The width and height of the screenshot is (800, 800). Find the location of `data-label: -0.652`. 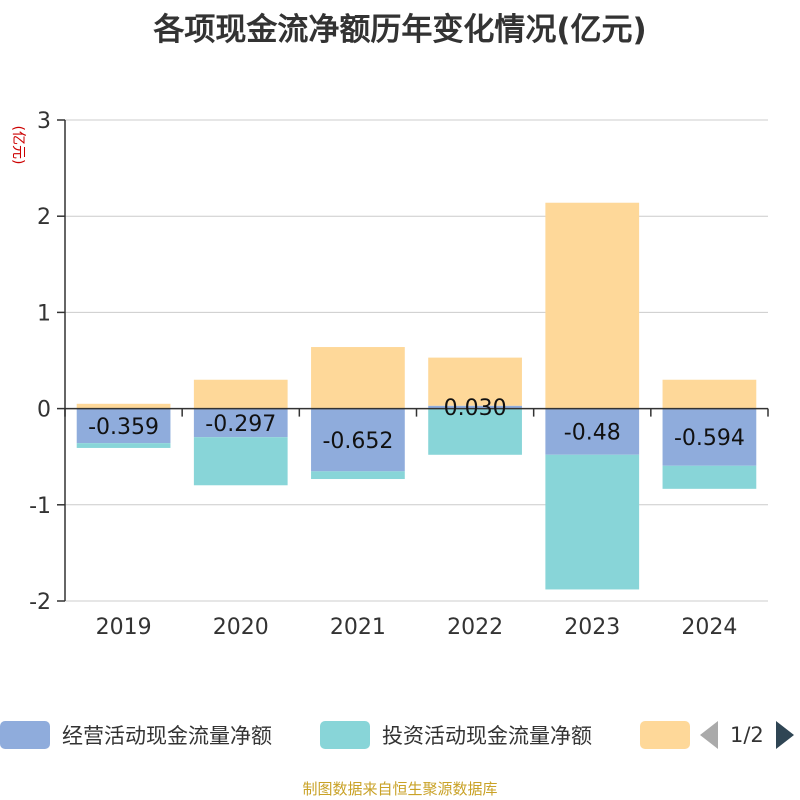

data-label: -0.652 is located at coordinates (357, 441).